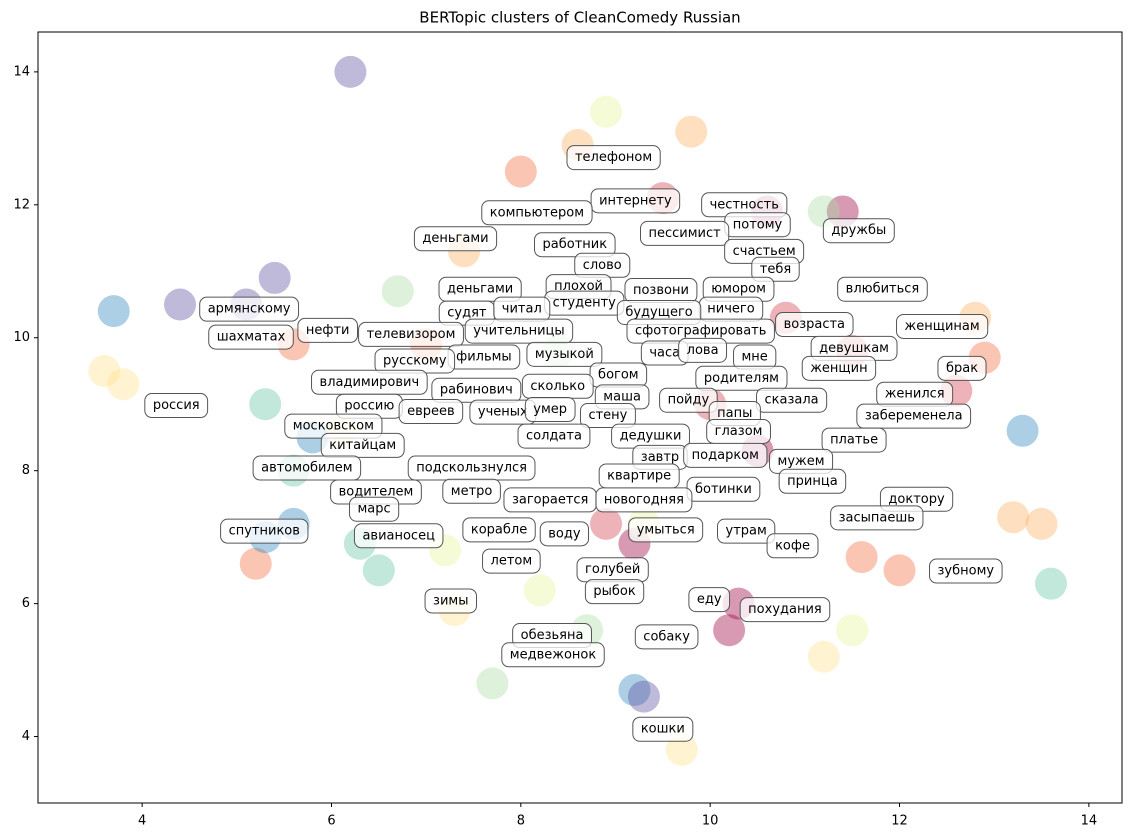  What do you see at coordinates (883, 289) in the screenshot?
I see `label-text: влюбиться` at bounding box center [883, 289].